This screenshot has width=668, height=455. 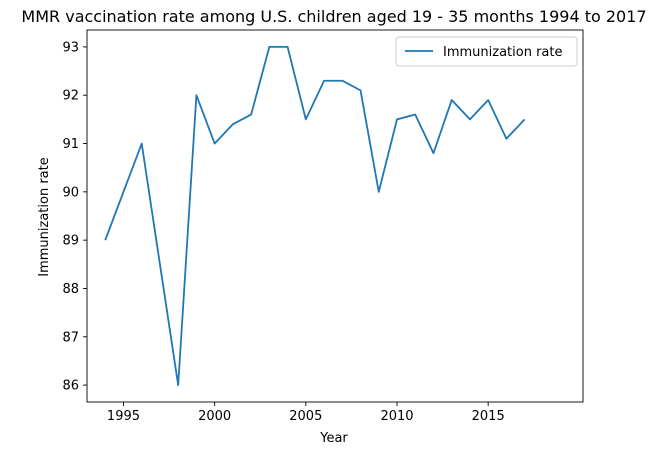 I want to click on y-tick-label: 93, so click(x=70, y=47).